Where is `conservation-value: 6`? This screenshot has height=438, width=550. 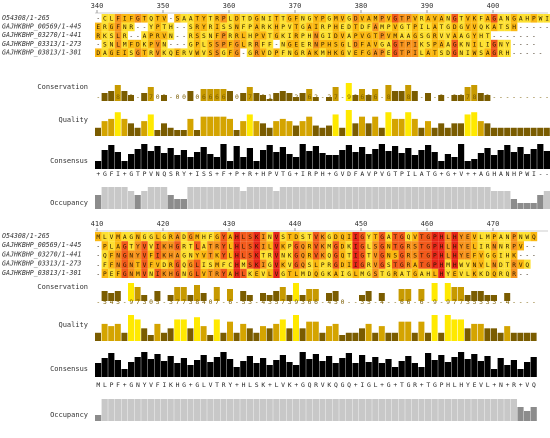
conservation-value: 6 is located at coordinates (362, 97).